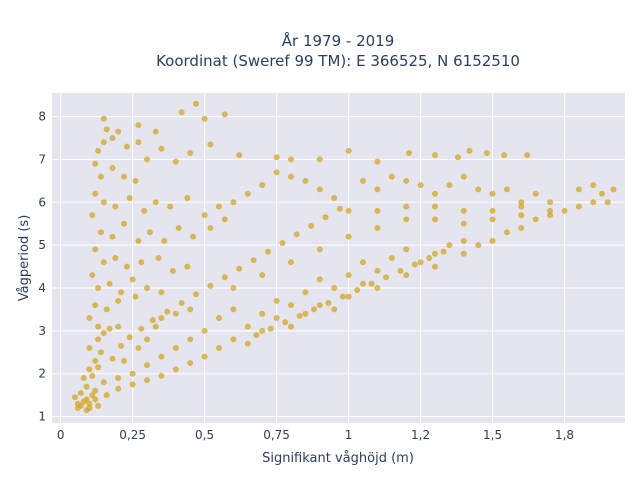 This screenshot has width=640, height=480. Describe the element at coordinates (204, 435) in the screenshot. I see `x-tick-label: 0,5` at that location.